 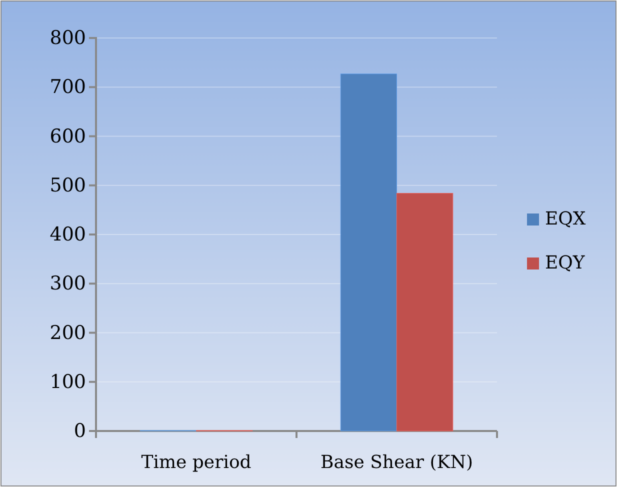 What do you see at coordinates (396, 463) in the screenshot?
I see `x-tick-label: Base Shear (KN)` at bounding box center [396, 463].